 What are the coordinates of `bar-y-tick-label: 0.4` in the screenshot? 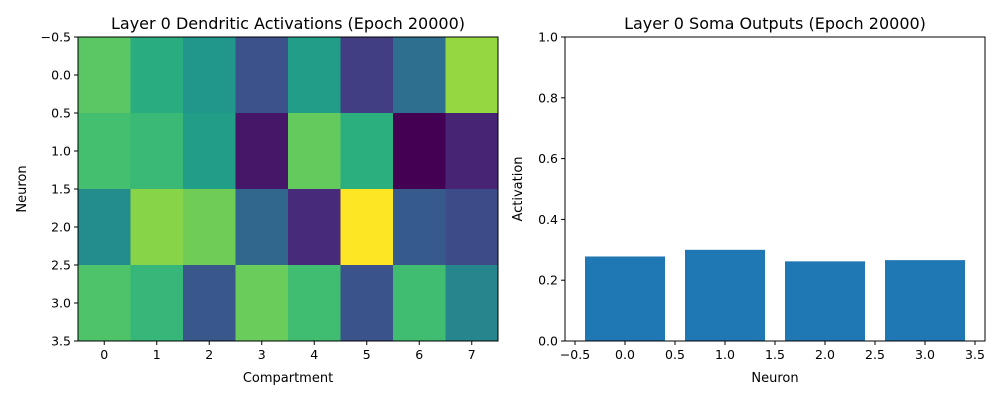 It's located at (548, 219).